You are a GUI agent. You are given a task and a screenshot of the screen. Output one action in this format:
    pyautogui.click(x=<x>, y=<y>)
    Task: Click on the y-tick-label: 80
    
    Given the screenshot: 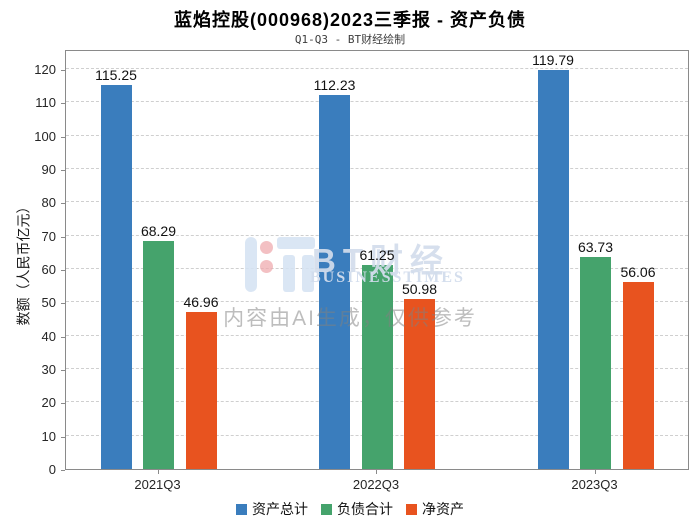 What is the action you would take?
    pyautogui.click(x=48, y=203)
    